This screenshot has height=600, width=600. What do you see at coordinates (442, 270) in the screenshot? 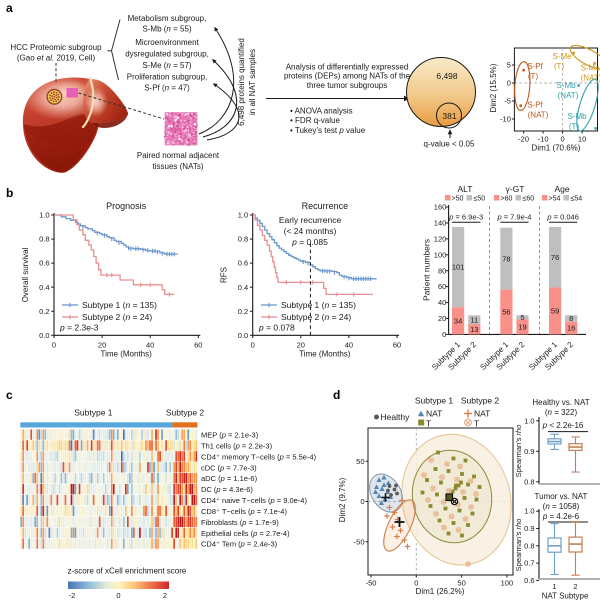
I see `svg-text: 80` at bounding box center [442, 270].